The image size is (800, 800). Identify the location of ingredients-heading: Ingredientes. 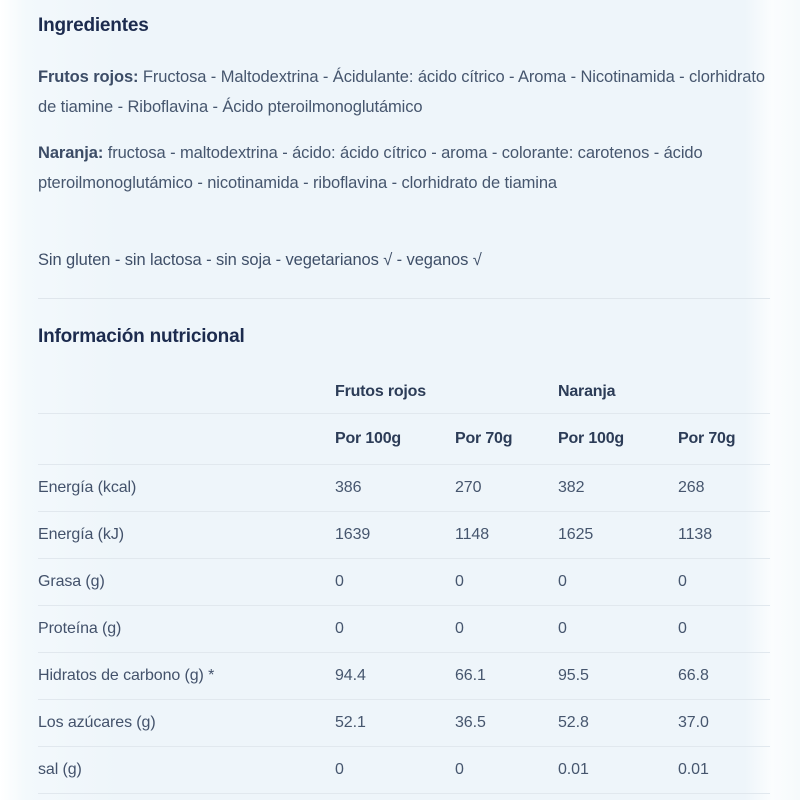
(93, 25).